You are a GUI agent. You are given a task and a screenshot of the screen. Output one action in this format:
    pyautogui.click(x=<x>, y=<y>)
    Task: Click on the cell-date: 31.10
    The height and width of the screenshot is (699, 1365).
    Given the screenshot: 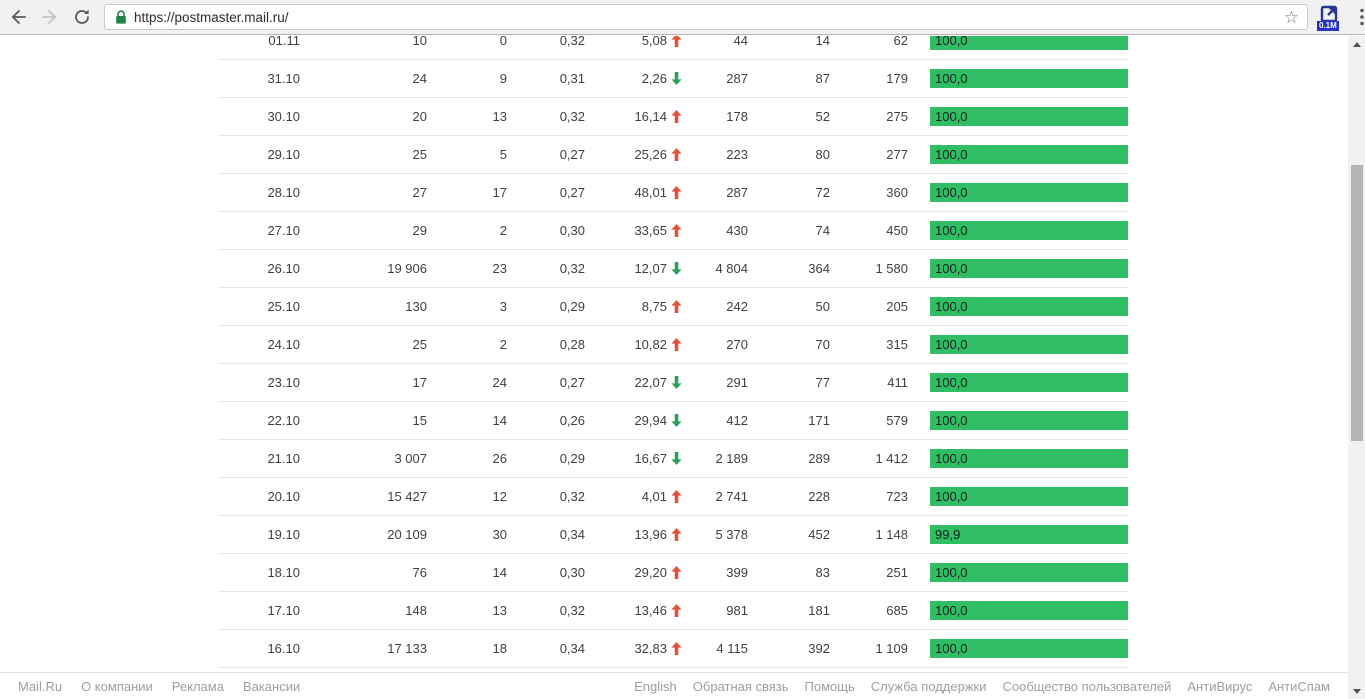 What is the action you would take?
    pyautogui.click(x=283, y=78)
    